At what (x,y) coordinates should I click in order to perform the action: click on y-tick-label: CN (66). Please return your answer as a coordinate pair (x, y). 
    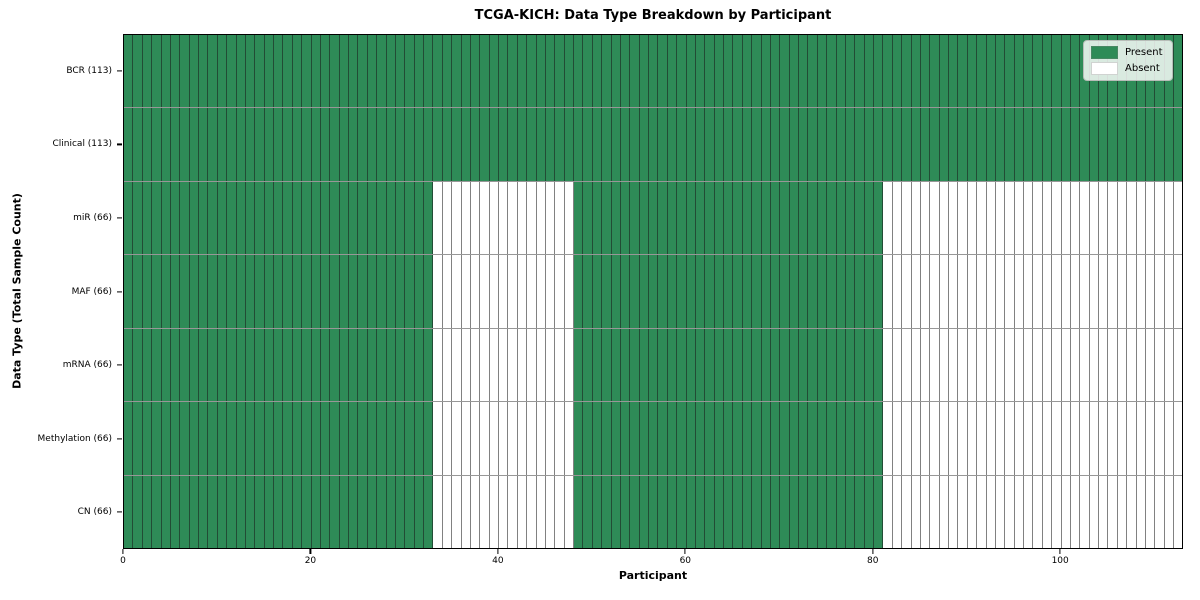
    Looking at the image, I should click on (94, 512).